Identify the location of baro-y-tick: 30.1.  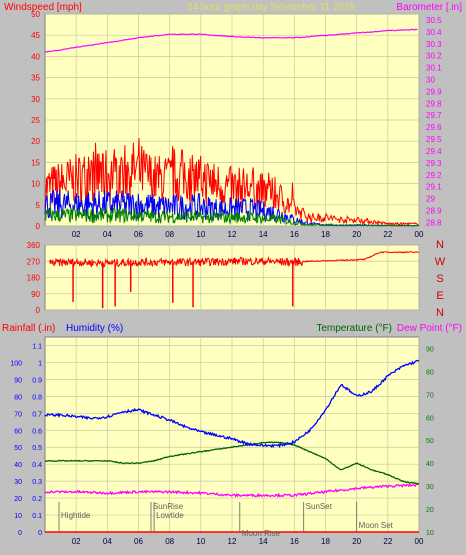
(434, 68).